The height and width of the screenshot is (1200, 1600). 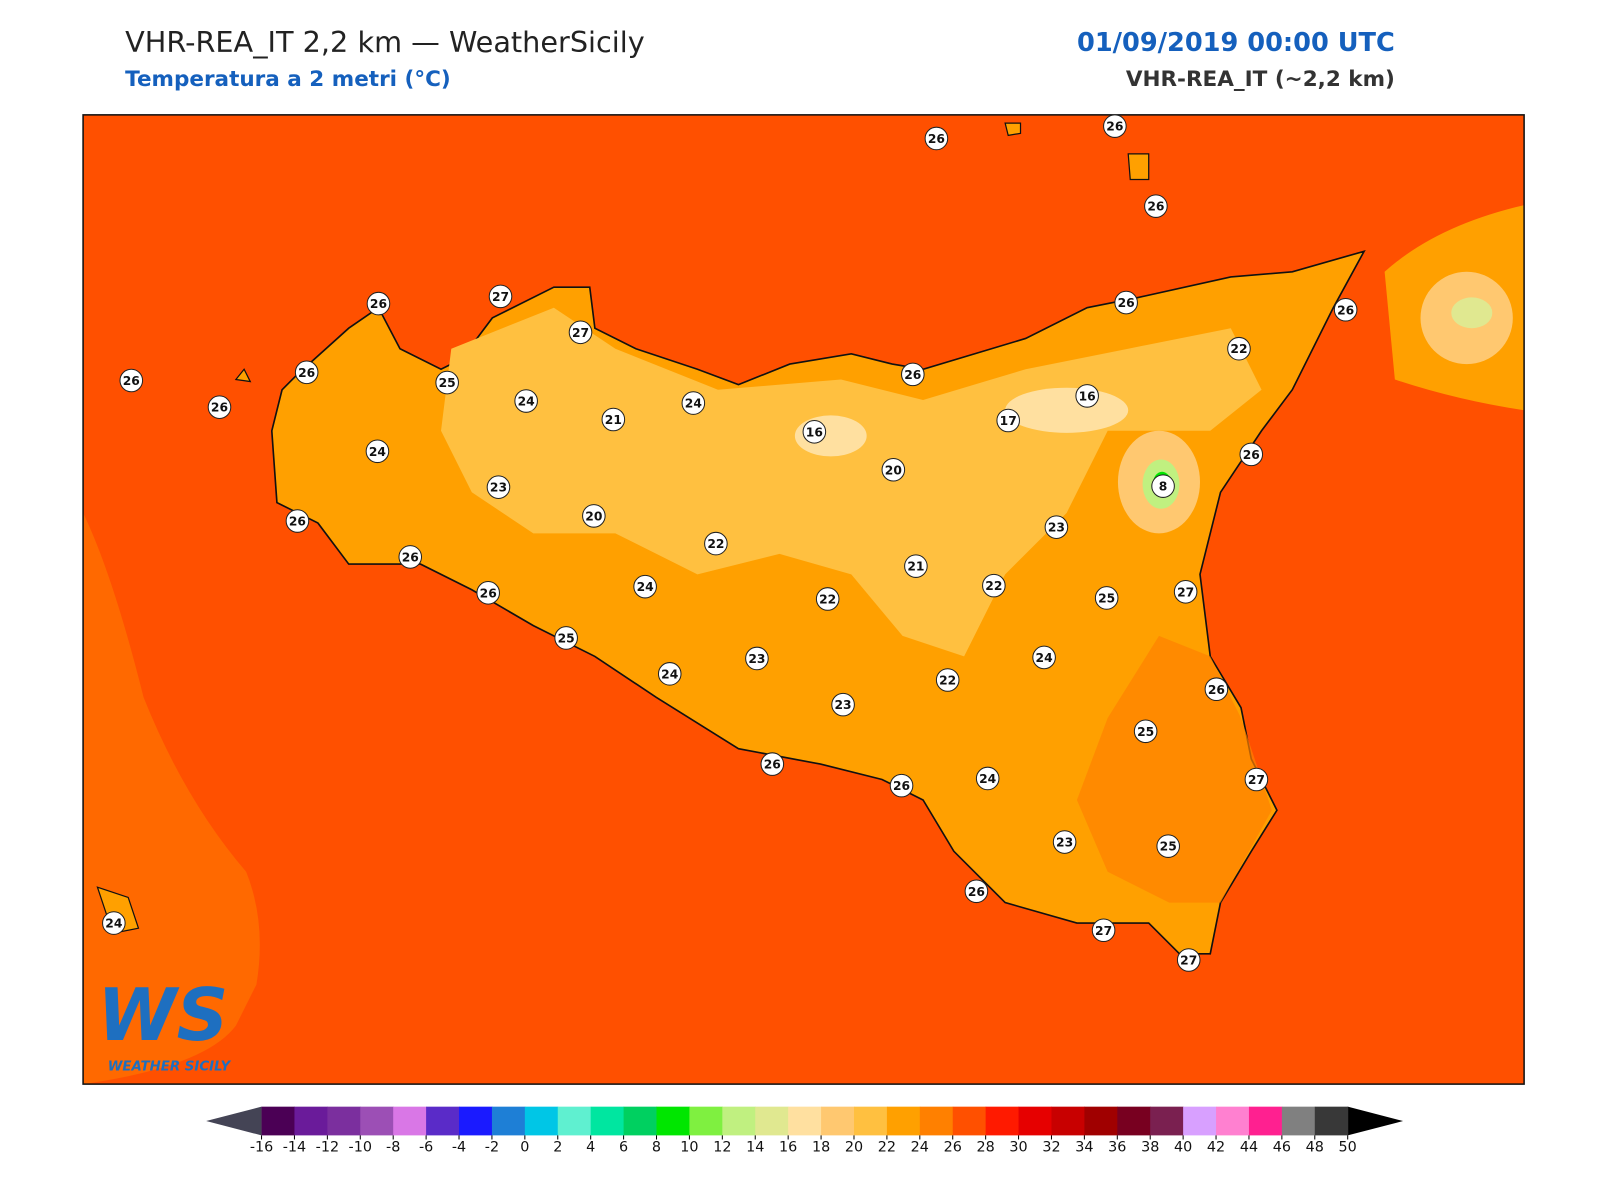 I want to click on station-value: 20, so click(x=593, y=516).